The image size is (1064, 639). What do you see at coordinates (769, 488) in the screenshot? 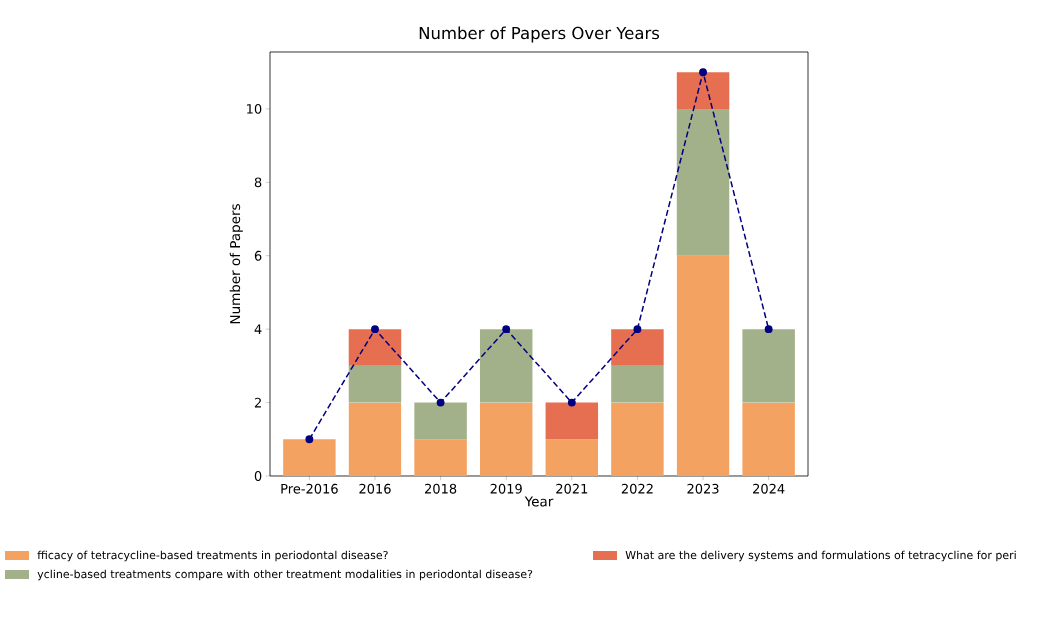
I see `x-tick-label: 2024` at bounding box center [769, 488].